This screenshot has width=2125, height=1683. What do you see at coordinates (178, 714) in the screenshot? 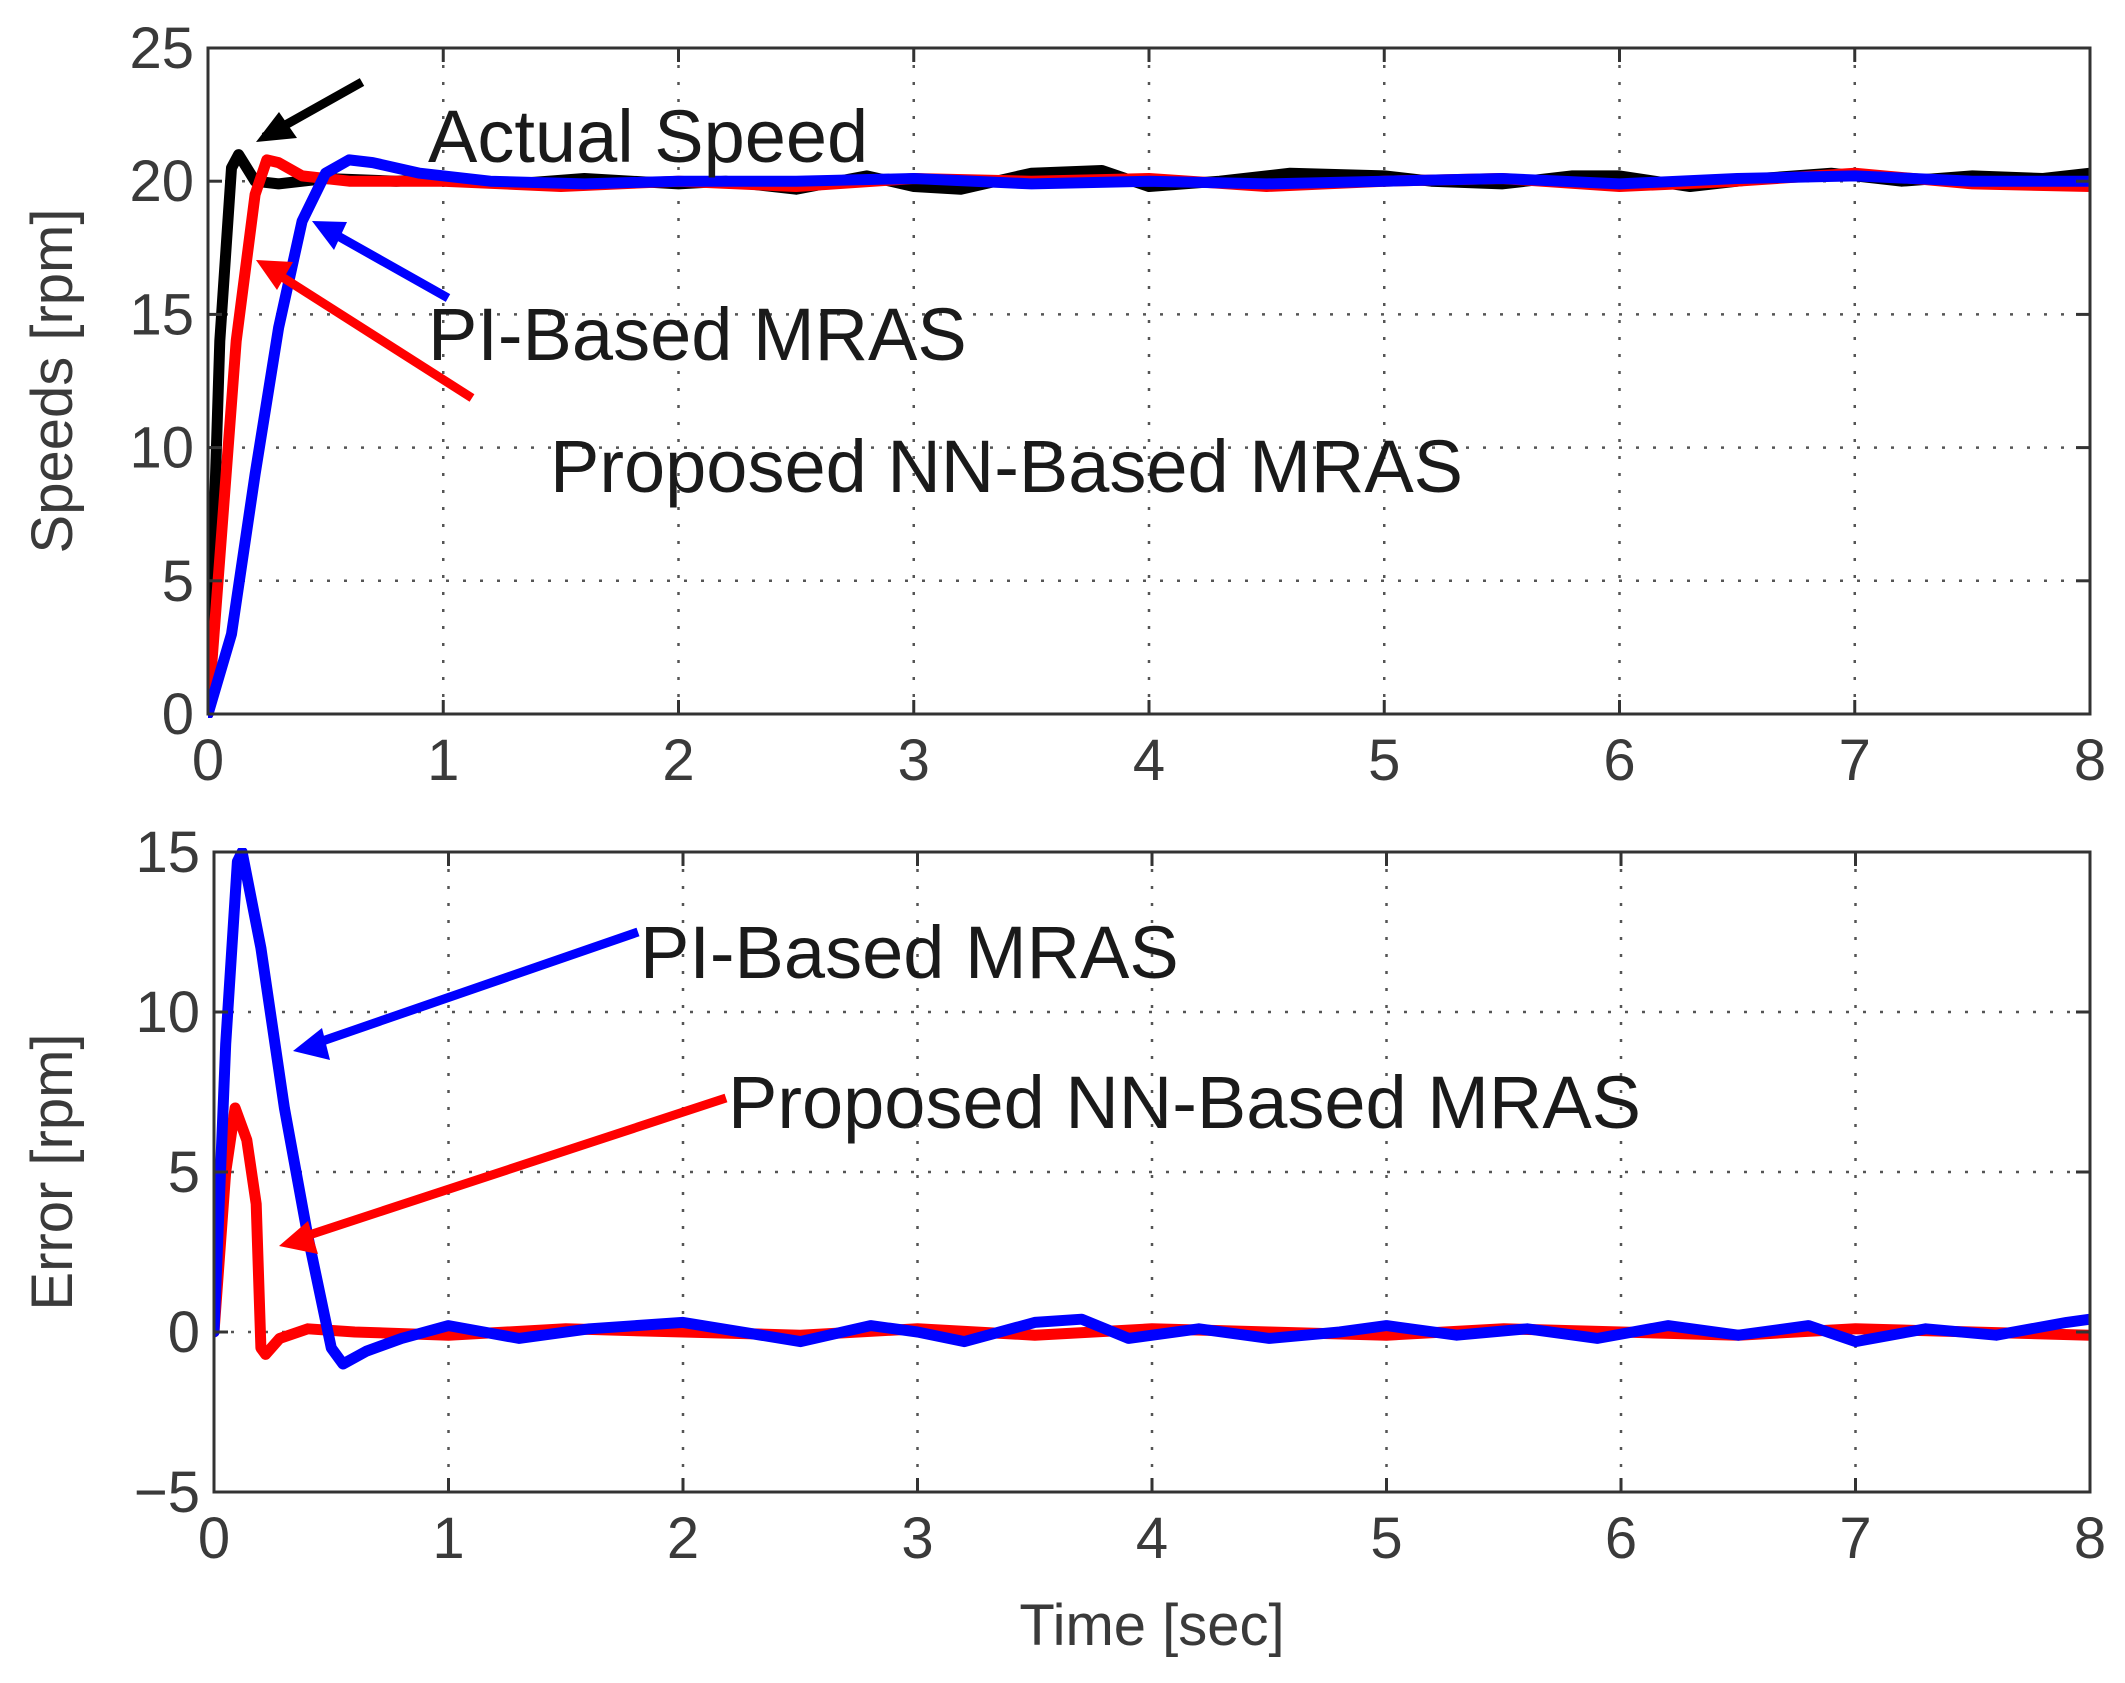
I see `speed-ytick-label-0: 0` at bounding box center [178, 714].